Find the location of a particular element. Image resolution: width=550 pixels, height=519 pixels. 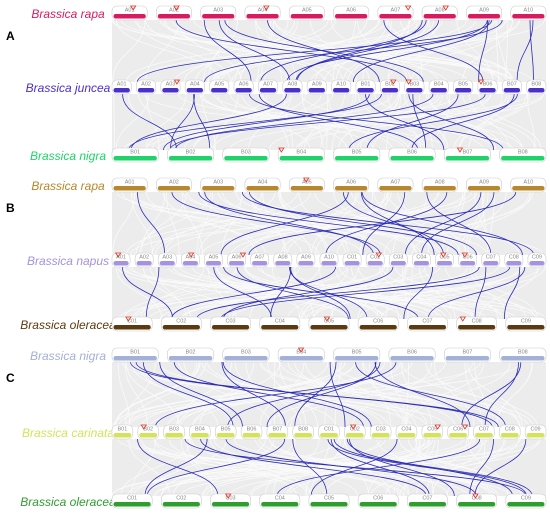

chromosome-label: A01 is located at coordinates (130, 10).